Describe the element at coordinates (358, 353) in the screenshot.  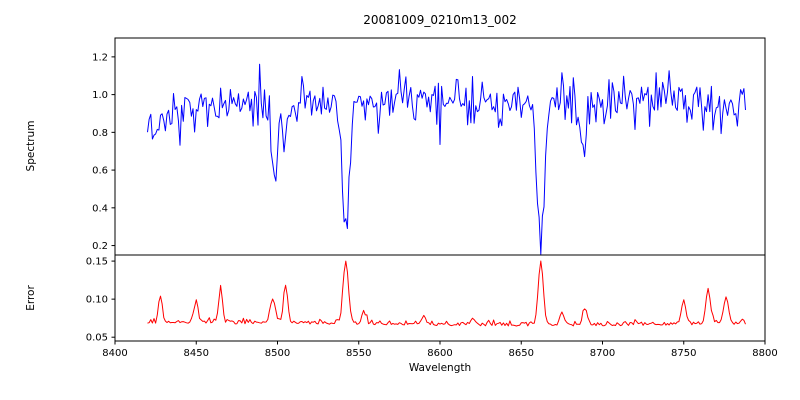
I see `xtick-label: 8550` at that location.